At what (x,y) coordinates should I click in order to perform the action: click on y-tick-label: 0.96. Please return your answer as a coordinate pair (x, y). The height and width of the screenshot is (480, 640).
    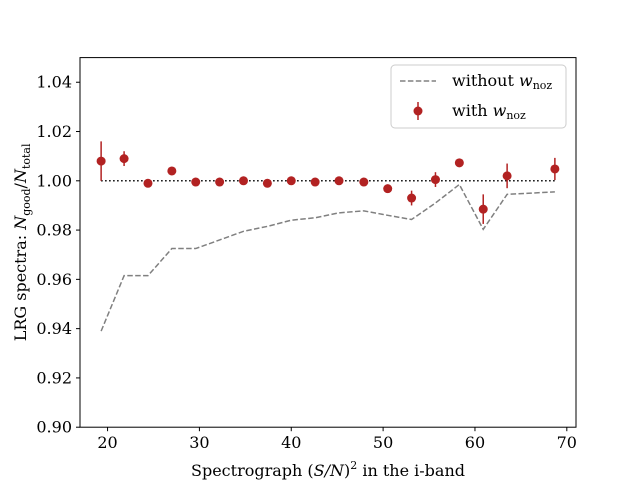
    Looking at the image, I should click on (54, 279).